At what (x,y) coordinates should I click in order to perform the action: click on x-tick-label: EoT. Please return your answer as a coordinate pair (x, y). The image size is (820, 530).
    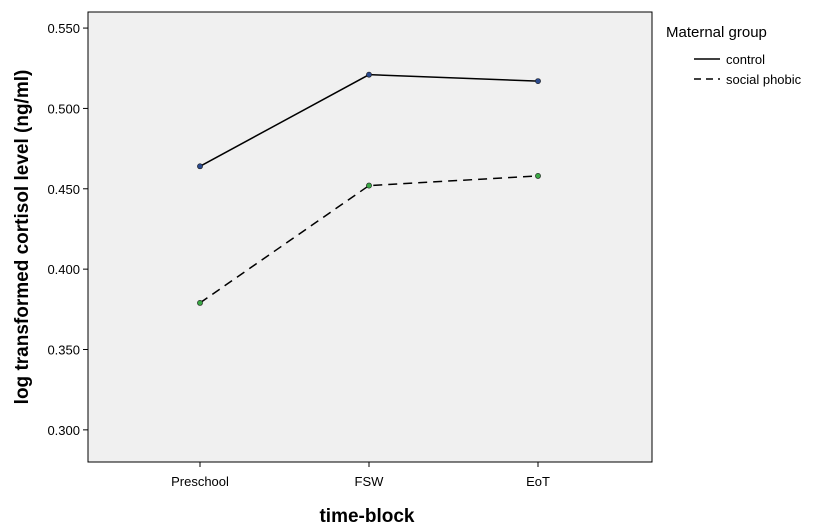
    Looking at the image, I should click on (538, 481).